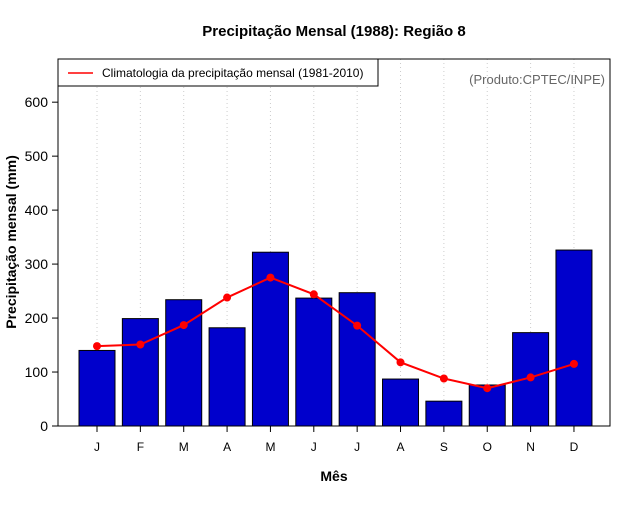 The height and width of the screenshot is (505, 640). What do you see at coordinates (227, 447) in the screenshot?
I see `x-tick-label-3: A` at bounding box center [227, 447].